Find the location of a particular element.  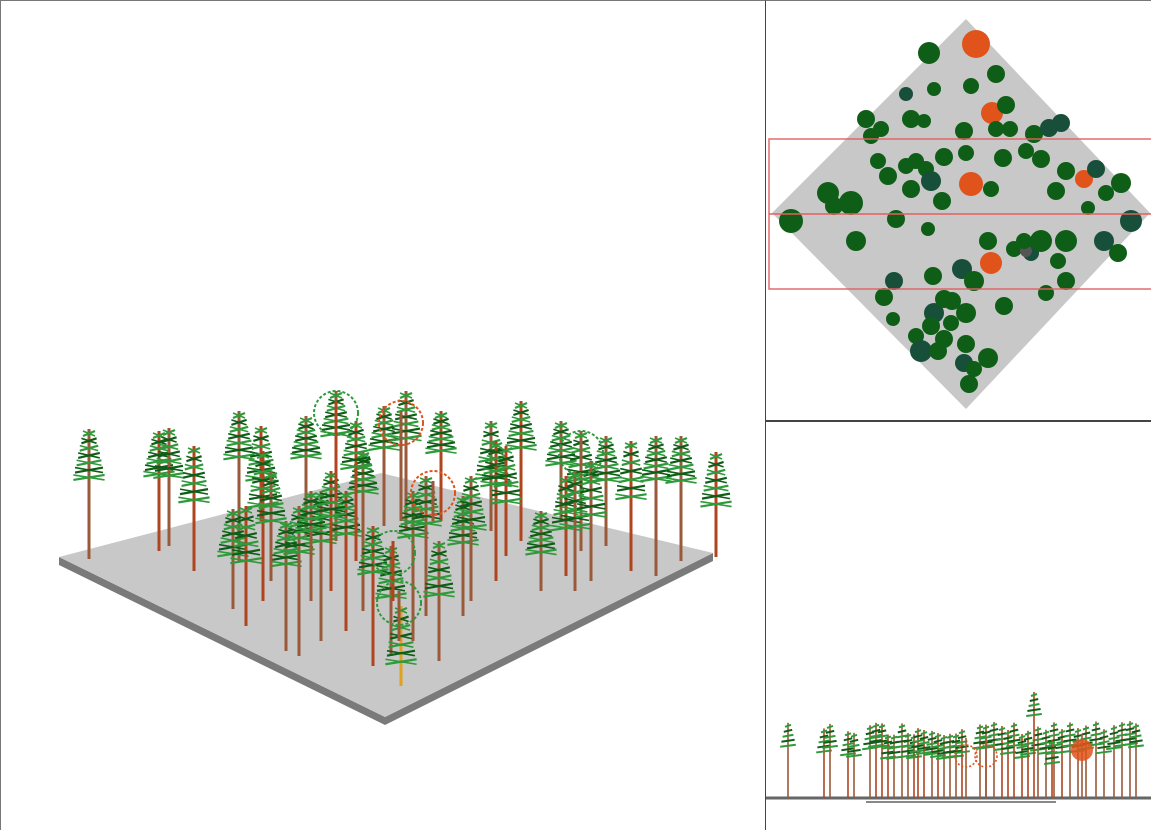

ground-edge-right is located at coordinates (549, 639).